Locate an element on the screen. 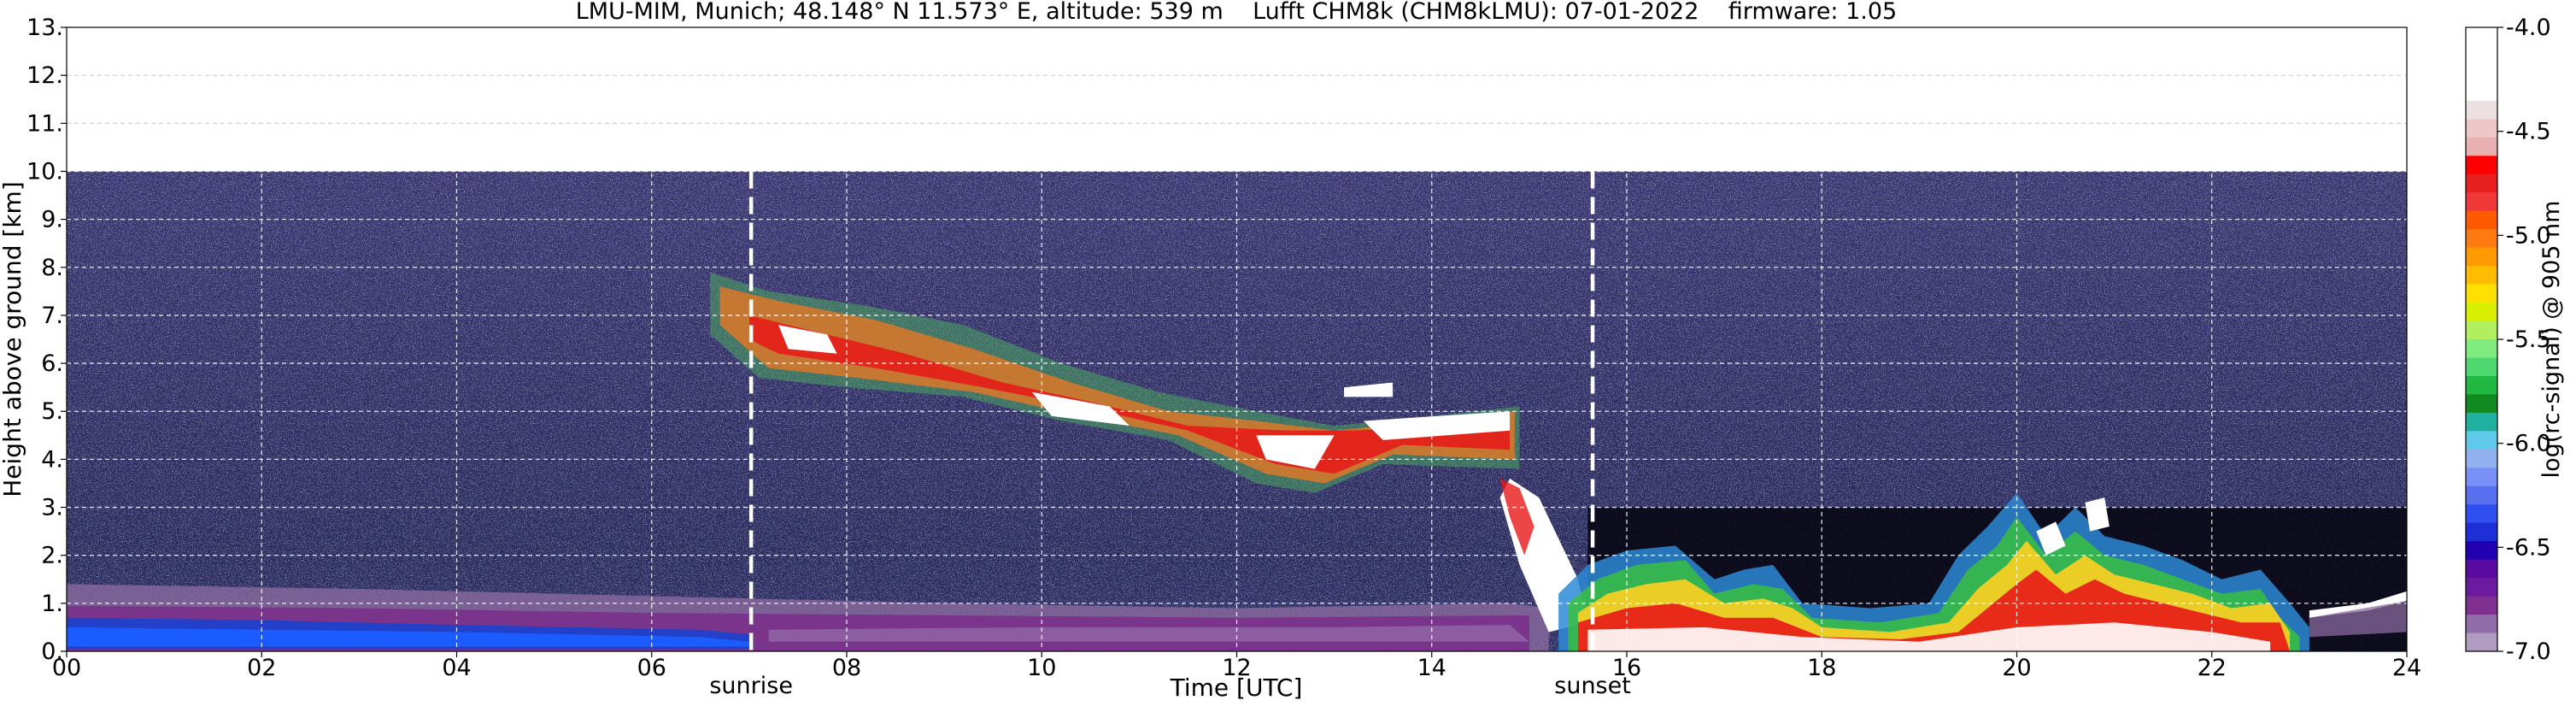 This screenshot has width=2576, height=706. y-axis-label: Height above ground [km] is located at coordinates (13, 339).